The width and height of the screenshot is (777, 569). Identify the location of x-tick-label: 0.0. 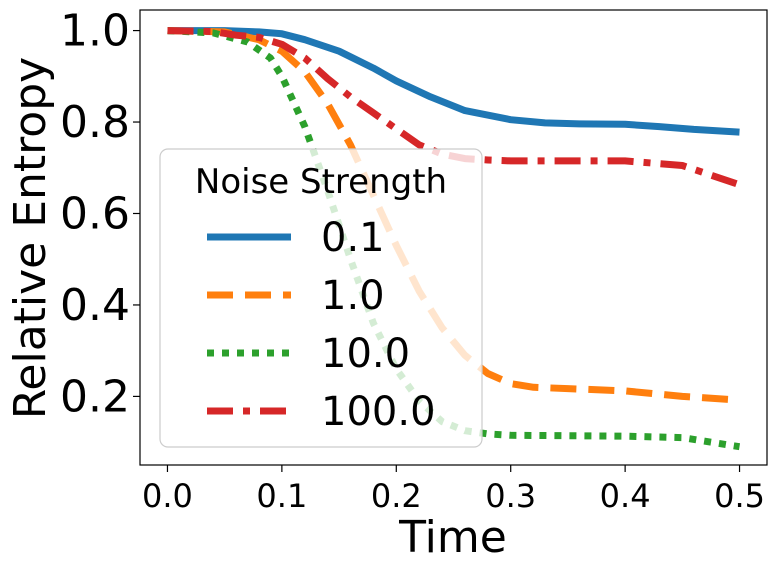
(167, 496).